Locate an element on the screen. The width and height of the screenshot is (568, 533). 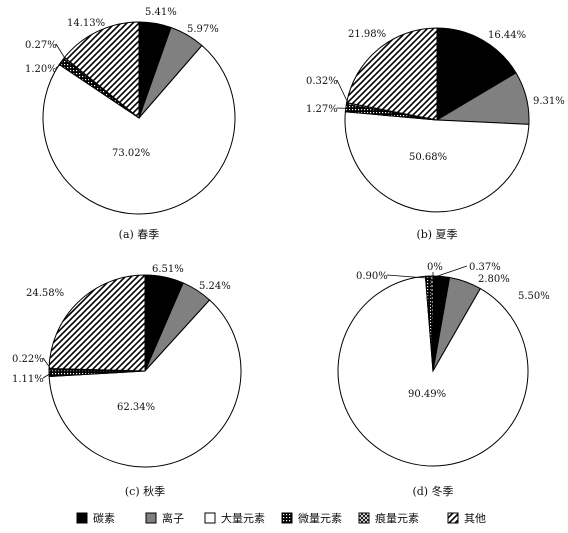
legend-item-ion: 离子 is located at coordinates (164, 518).